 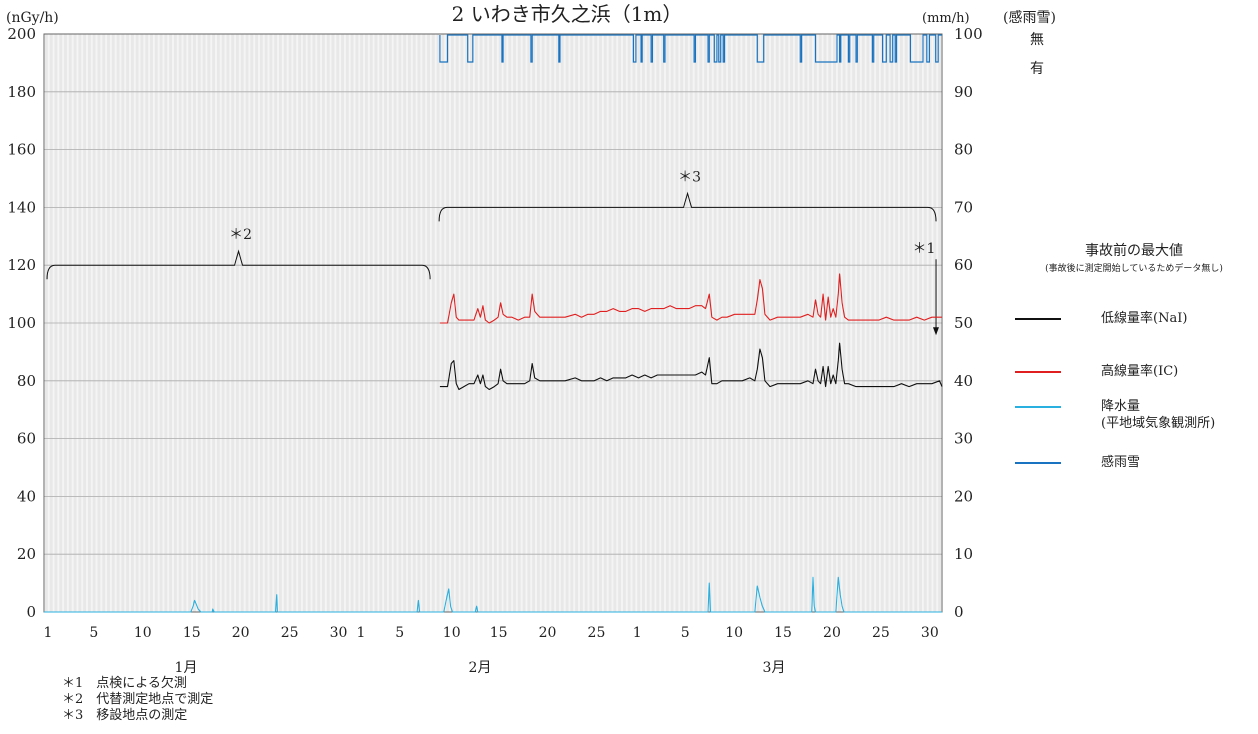 I want to click on annotation-label: ＊1, so click(x=924, y=249).